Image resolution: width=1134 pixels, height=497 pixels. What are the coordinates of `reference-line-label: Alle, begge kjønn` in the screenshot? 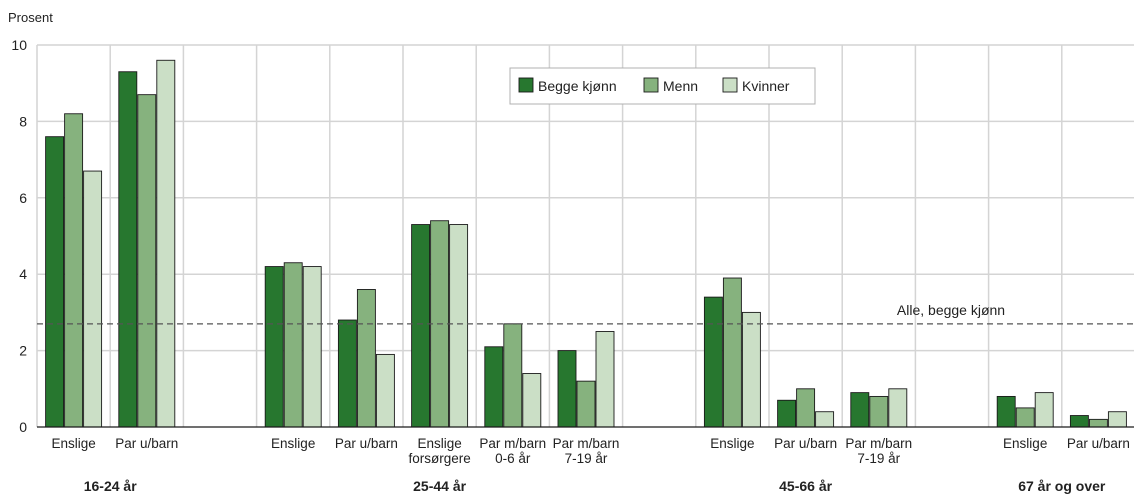 It's located at (951, 310).